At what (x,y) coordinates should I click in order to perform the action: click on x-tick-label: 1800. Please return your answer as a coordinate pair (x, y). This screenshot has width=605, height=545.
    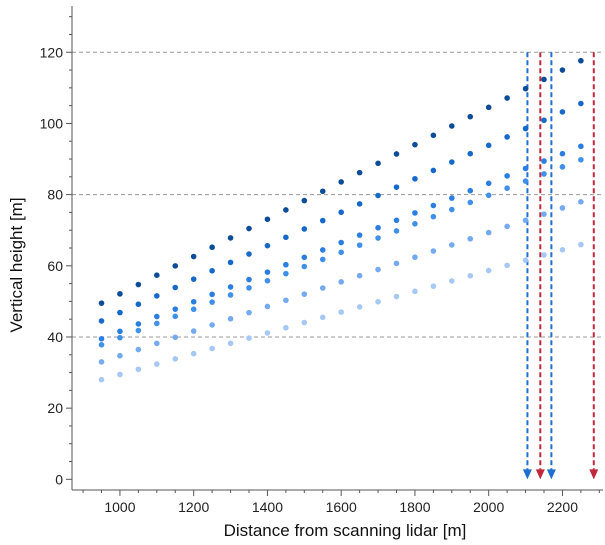
    Looking at the image, I should click on (414, 507).